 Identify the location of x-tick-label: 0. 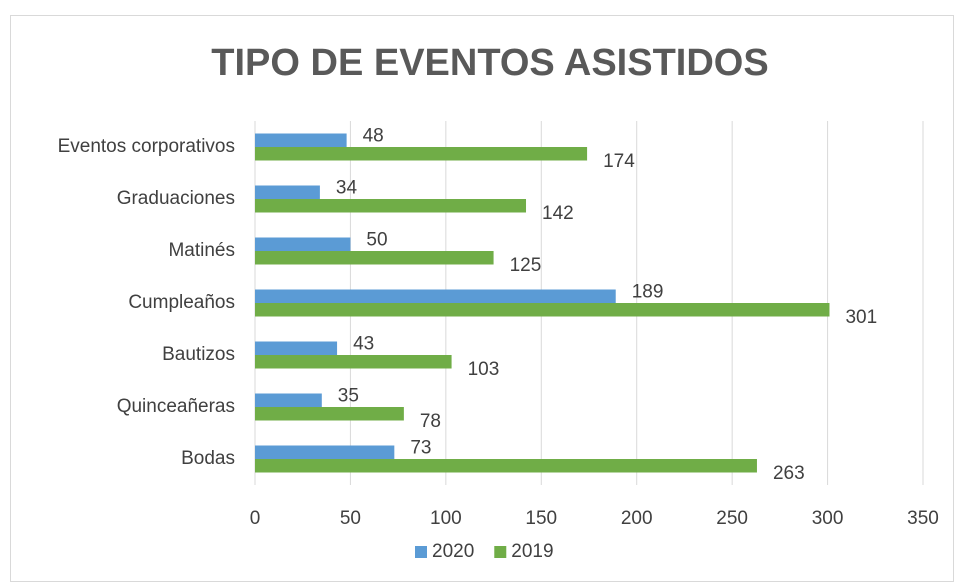
(255, 518).